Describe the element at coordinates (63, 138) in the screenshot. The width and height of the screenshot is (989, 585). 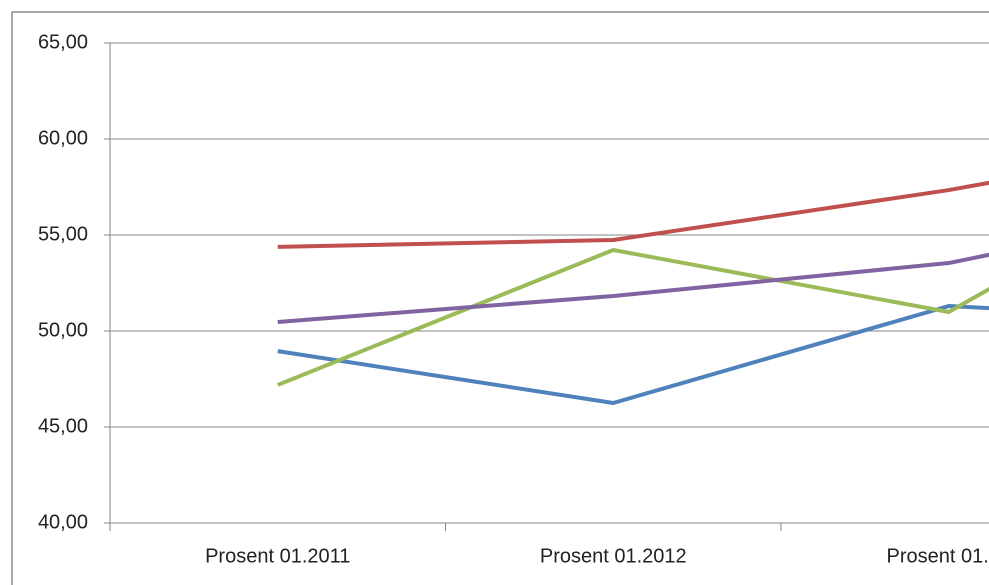
I see `y-tick-label: 60,00` at that location.